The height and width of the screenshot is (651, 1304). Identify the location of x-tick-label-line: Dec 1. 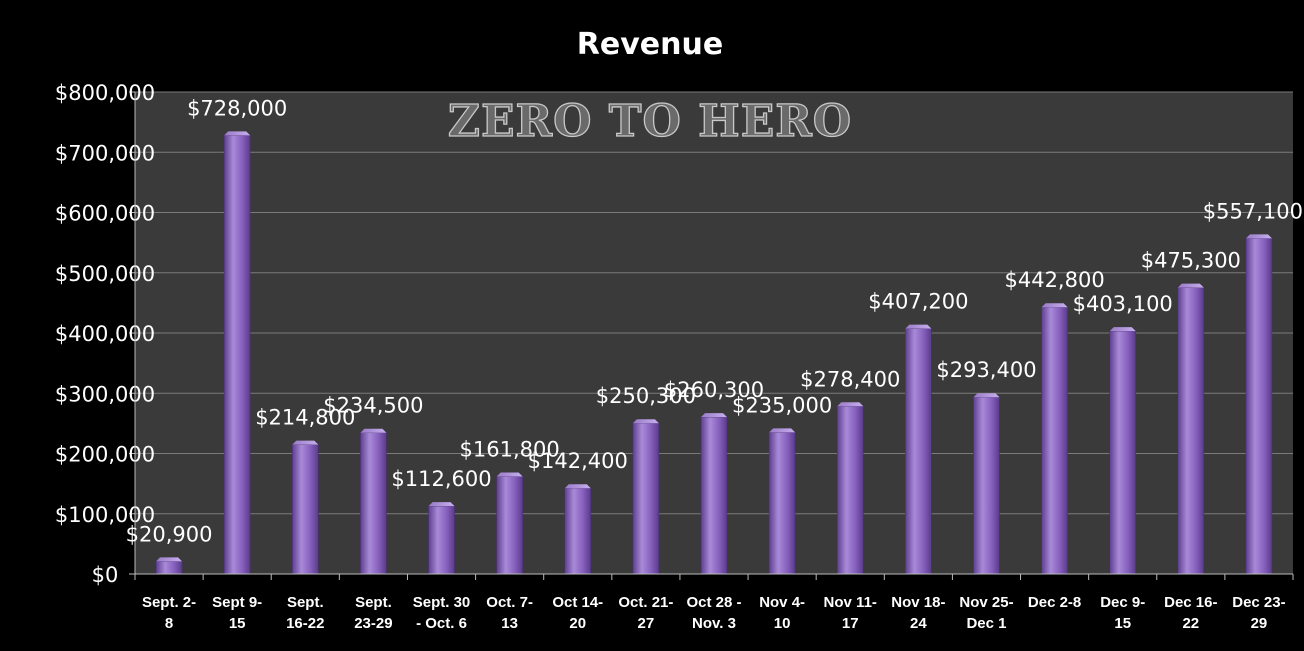
(986, 623).